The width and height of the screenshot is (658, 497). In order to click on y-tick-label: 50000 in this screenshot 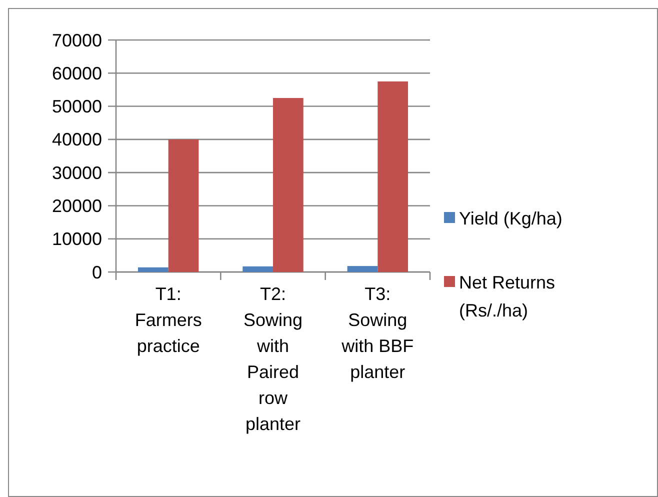, I will do `click(77, 106)`.